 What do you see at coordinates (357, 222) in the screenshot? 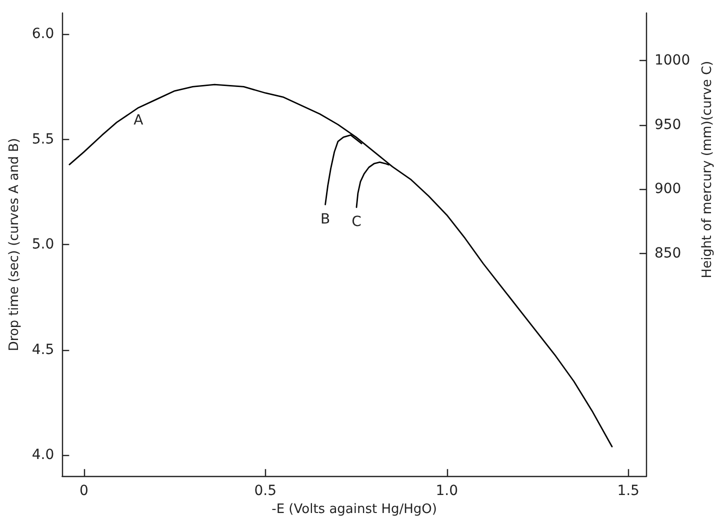
I see `series-label: C` at bounding box center [357, 222].